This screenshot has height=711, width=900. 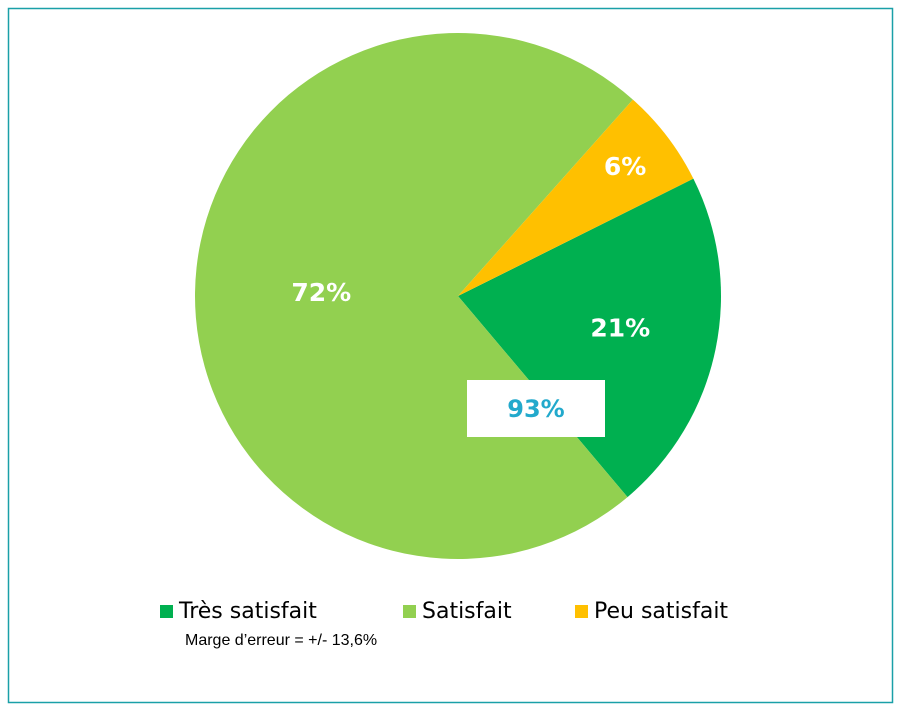 I want to click on legend-label: Peu satisfait, so click(x=661, y=611).